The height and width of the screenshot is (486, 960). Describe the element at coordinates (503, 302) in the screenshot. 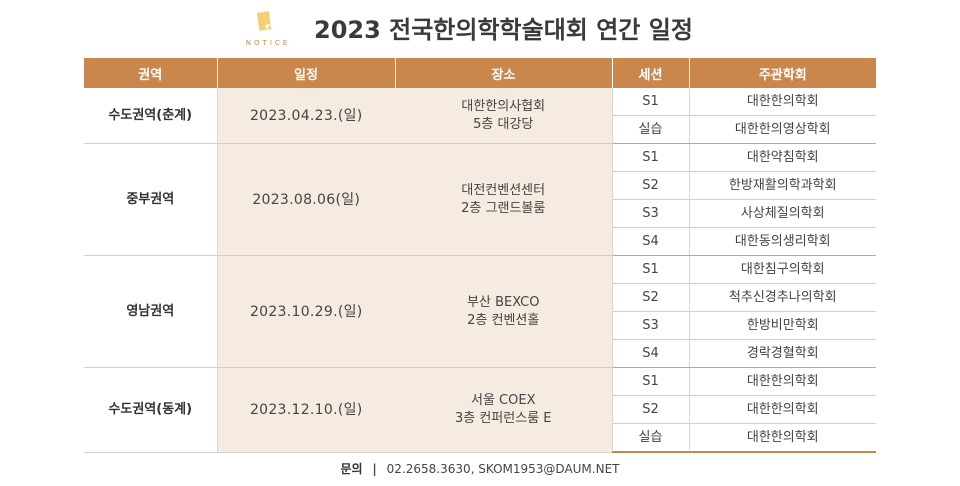

I see `venue-name: 부산 BEXCO` at that location.